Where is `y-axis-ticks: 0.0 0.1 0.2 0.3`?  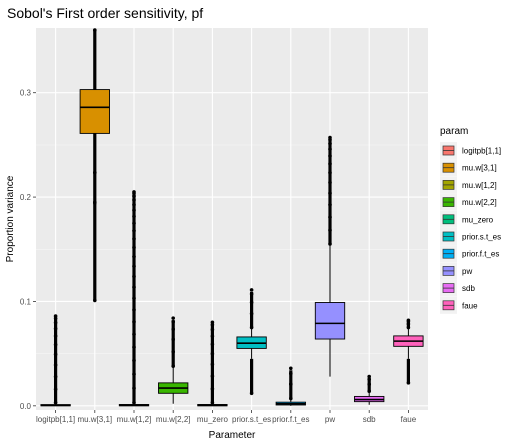
y-axis-ticks: 0.0 0.1 0.2 0.3 is located at coordinates (28, 250).